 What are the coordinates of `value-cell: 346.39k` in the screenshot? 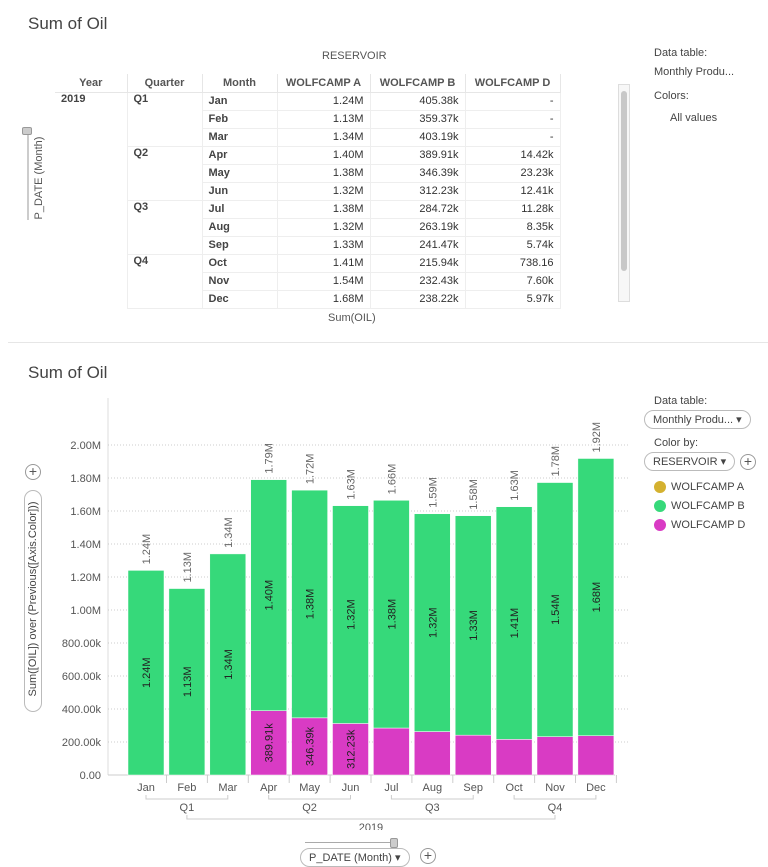 It's located at (418, 173).